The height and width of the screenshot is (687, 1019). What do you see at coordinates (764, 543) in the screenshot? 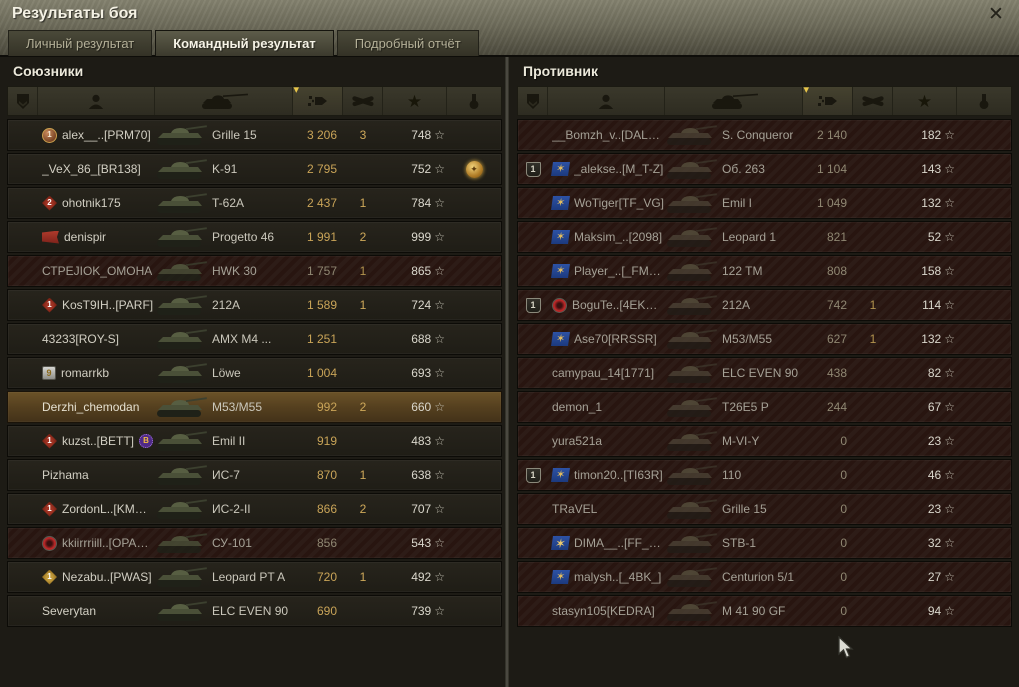
I see `table-row: ✶ DIMA__..[FF_FF] STB-1 0 32☆ ✦` at bounding box center [764, 543].